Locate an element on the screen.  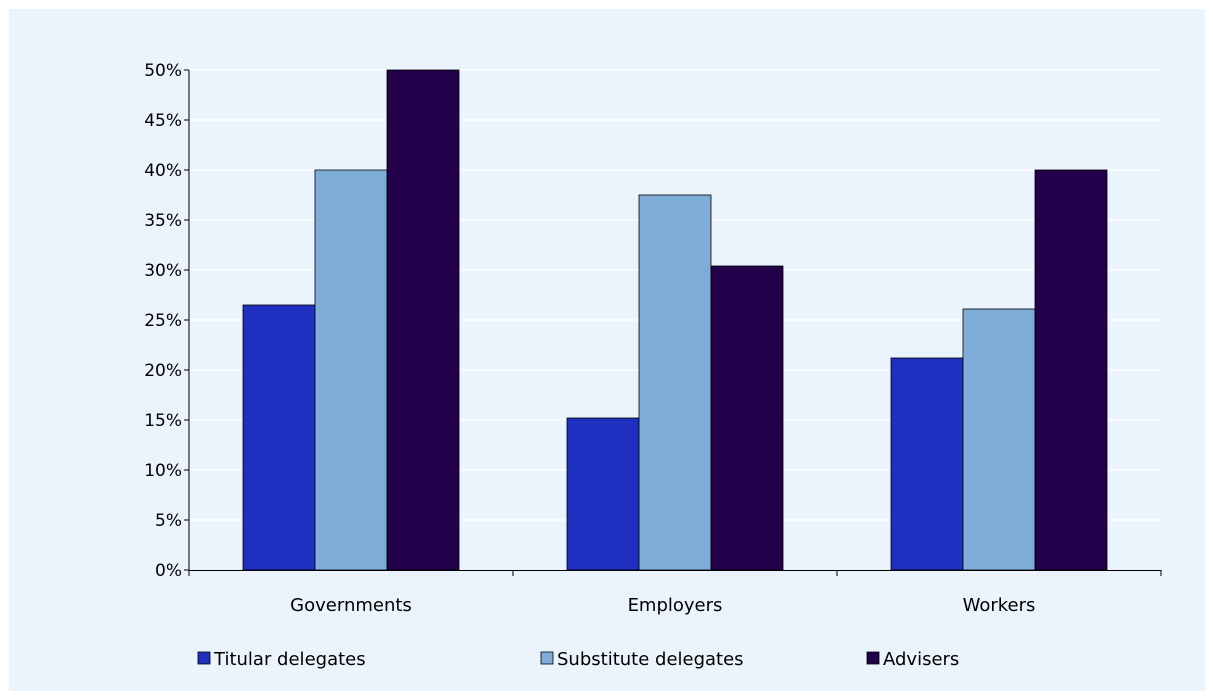
legend-label: Substitute delegates is located at coordinates (650, 659).